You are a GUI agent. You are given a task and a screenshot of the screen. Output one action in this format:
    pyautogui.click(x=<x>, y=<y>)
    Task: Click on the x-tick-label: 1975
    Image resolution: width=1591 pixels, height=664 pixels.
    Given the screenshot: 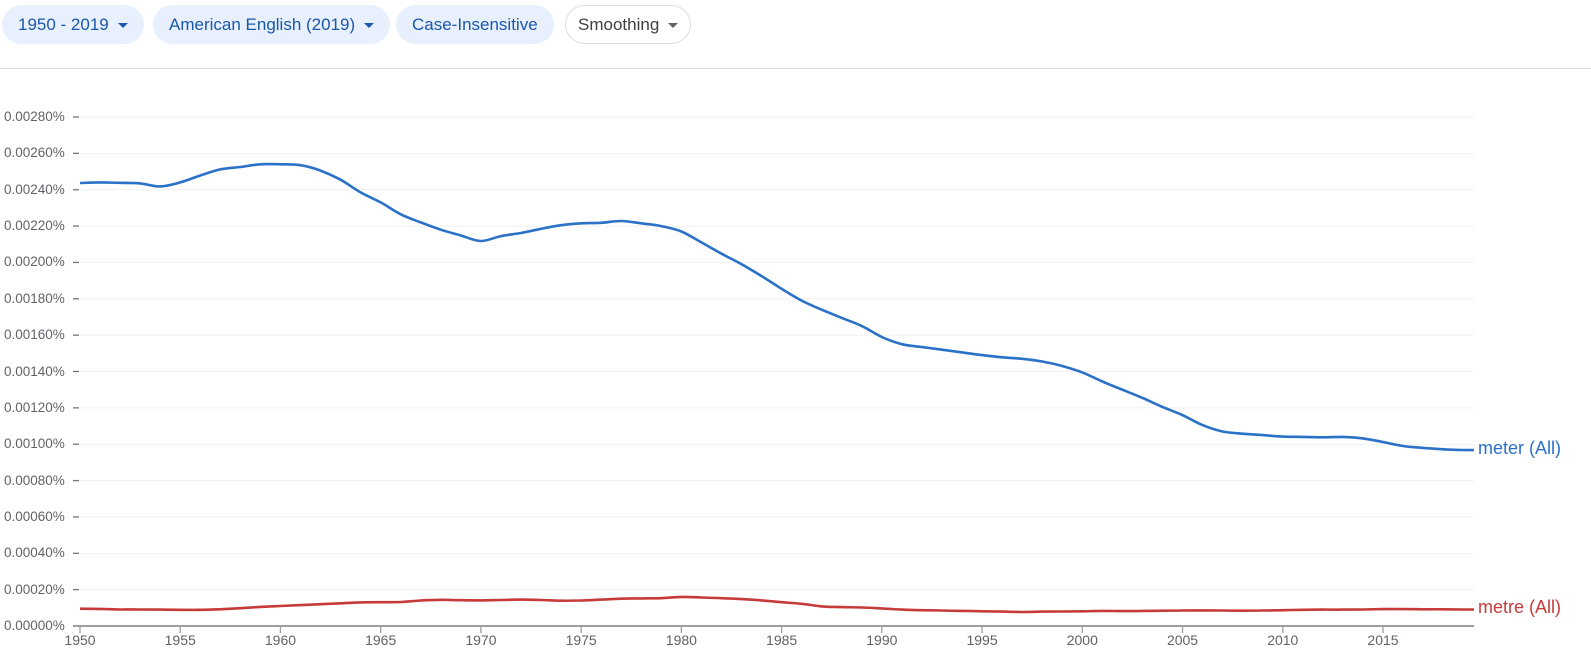 What is the action you would take?
    pyautogui.click(x=581, y=640)
    